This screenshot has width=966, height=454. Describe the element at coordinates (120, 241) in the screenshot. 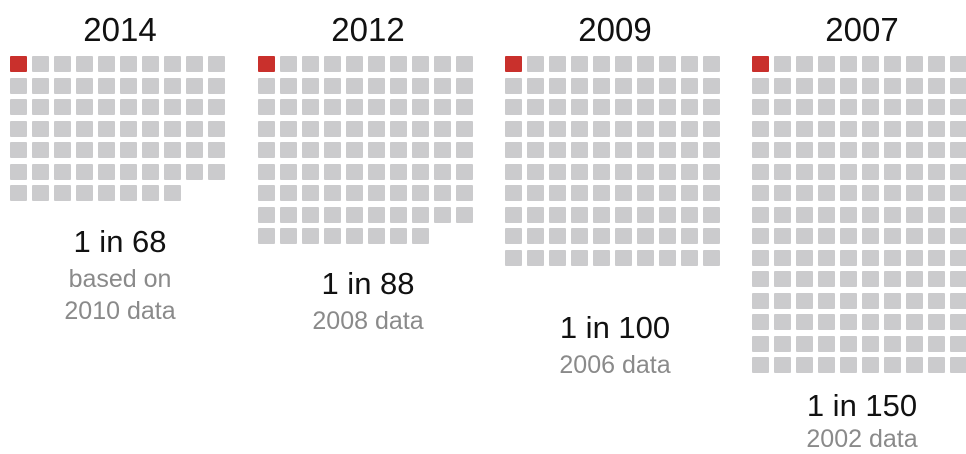

I see `ratio-label: 1 in 68` at that location.